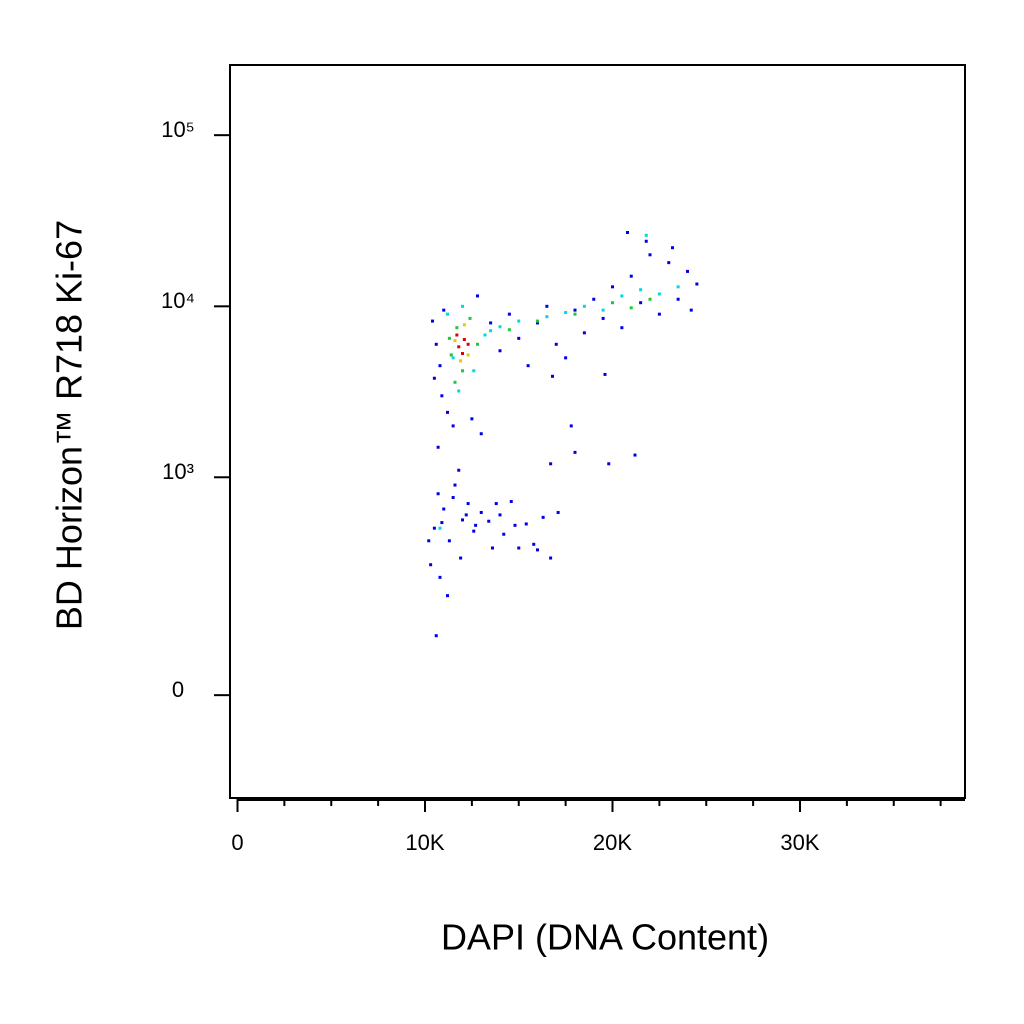 This screenshot has width=1024, height=1024. I want to click on x-tick-label: 10K, so click(424, 842).